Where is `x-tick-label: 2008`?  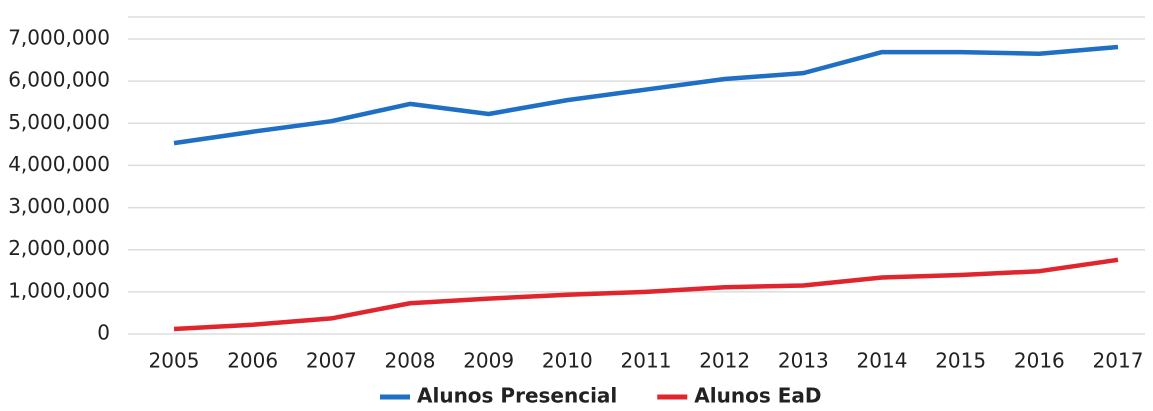 x-tick-label: 2008 is located at coordinates (410, 361).